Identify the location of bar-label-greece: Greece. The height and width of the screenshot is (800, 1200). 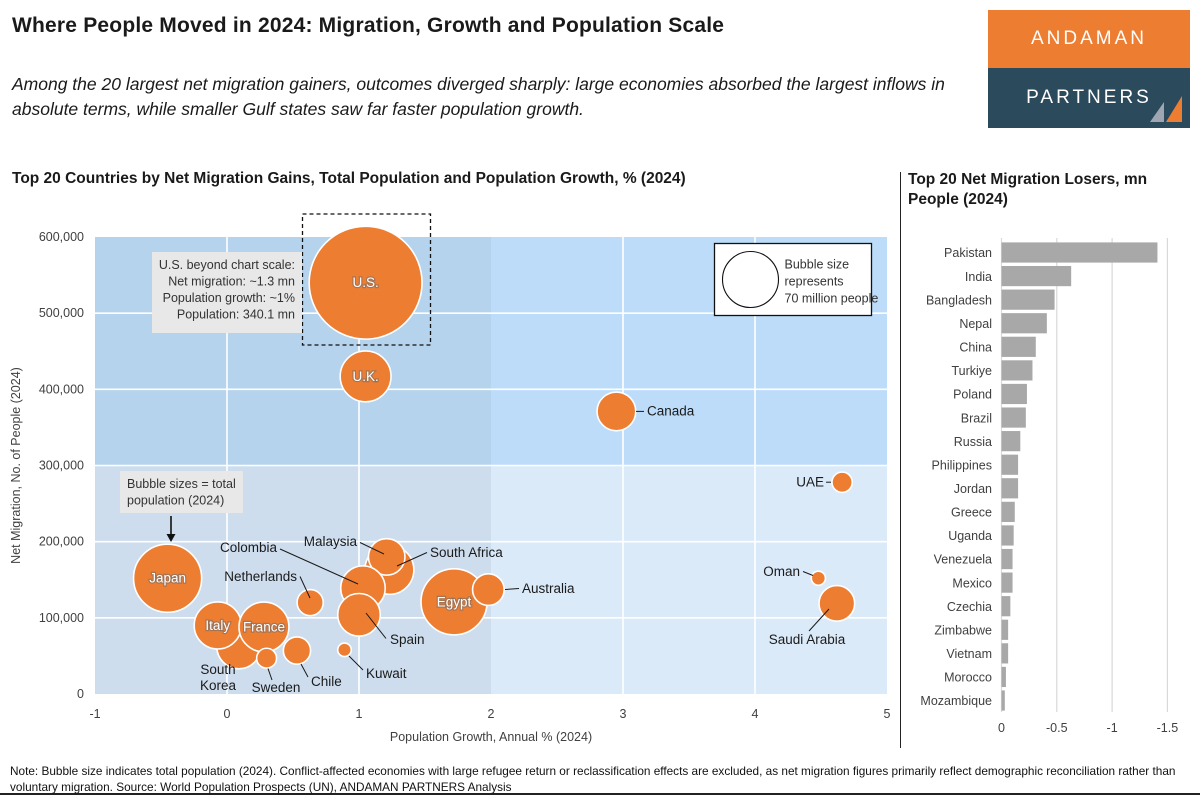
(971, 513).